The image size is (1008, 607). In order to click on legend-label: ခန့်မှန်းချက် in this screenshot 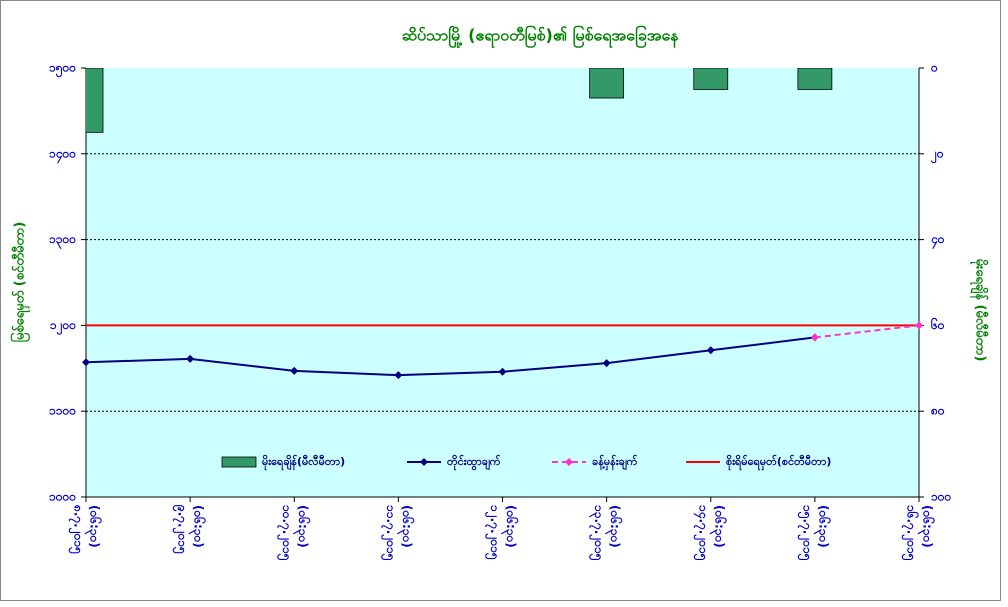, I will do `click(615, 462)`.